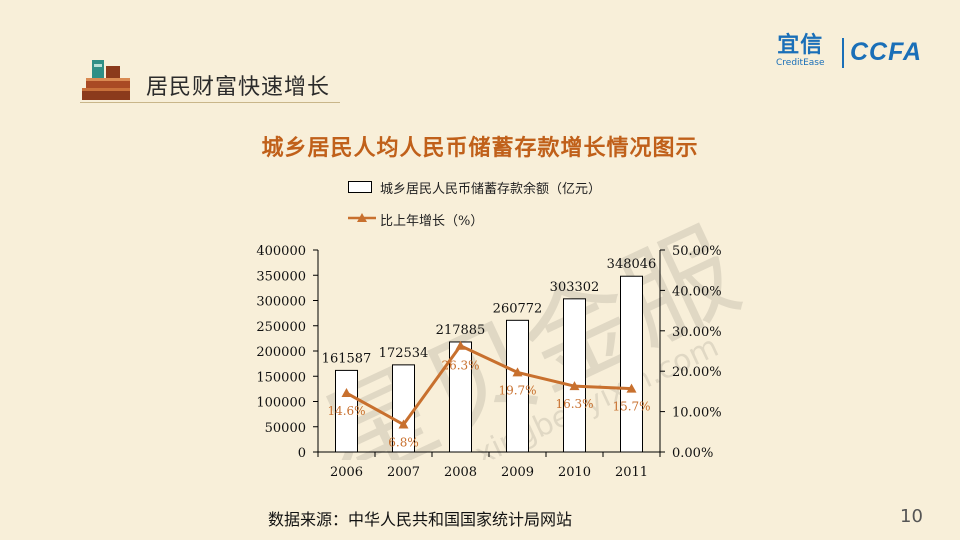 The width and height of the screenshot is (960, 540). Describe the element at coordinates (420, 519) in the screenshot. I see `data-source: 数据来源：中华人民共和国国家统计局网站` at that location.